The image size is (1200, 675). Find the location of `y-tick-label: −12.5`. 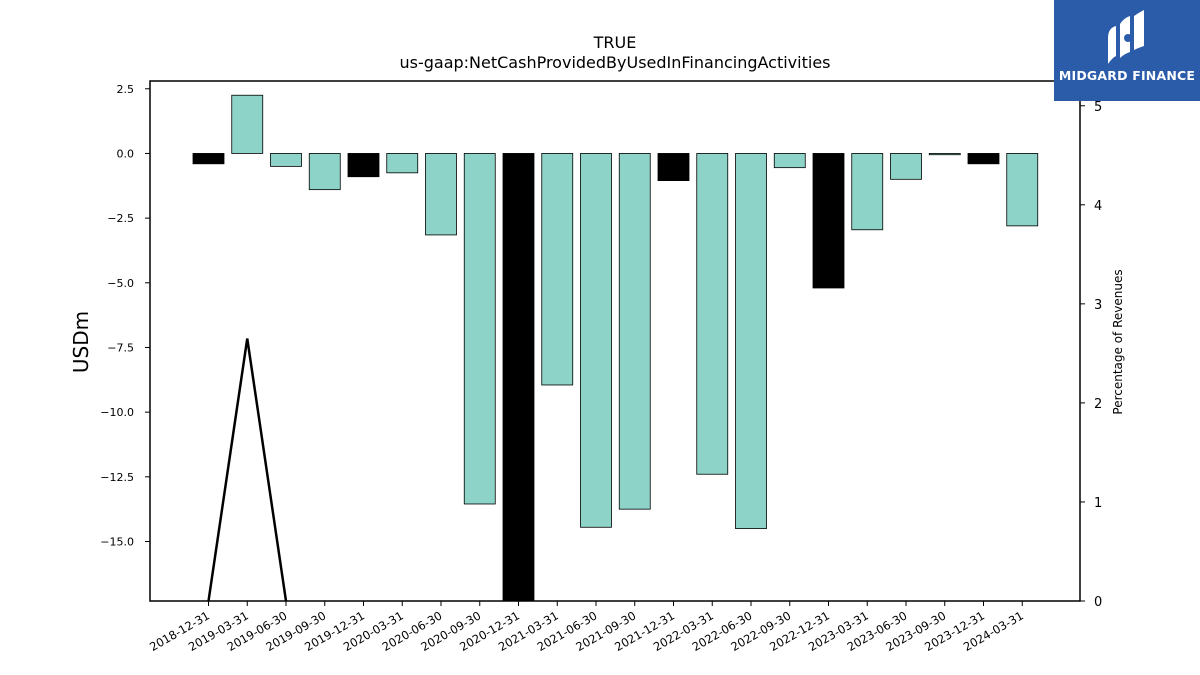

y-tick-label: −12.5 is located at coordinates (117, 477).